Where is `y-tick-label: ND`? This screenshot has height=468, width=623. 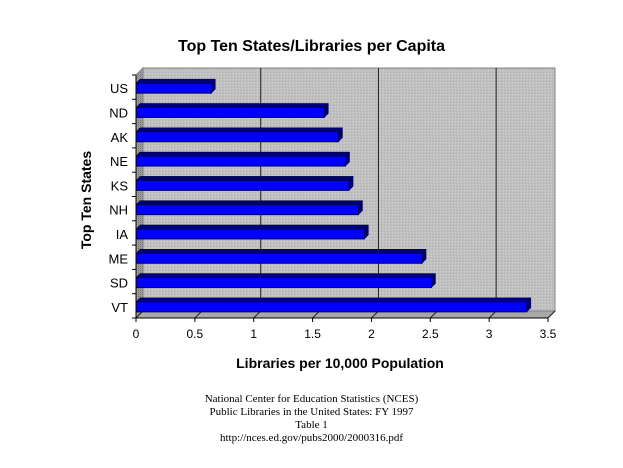
y-tick-label: ND is located at coordinates (118, 112).